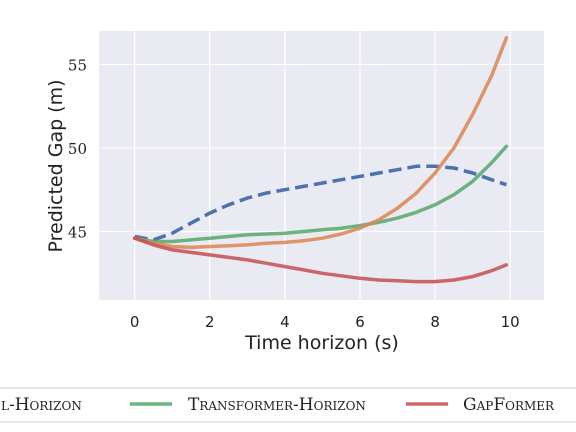 The height and width of the screenshot is (432, 576). I want to click on y-tick-labels: 45 50 55, so click(77, 148).